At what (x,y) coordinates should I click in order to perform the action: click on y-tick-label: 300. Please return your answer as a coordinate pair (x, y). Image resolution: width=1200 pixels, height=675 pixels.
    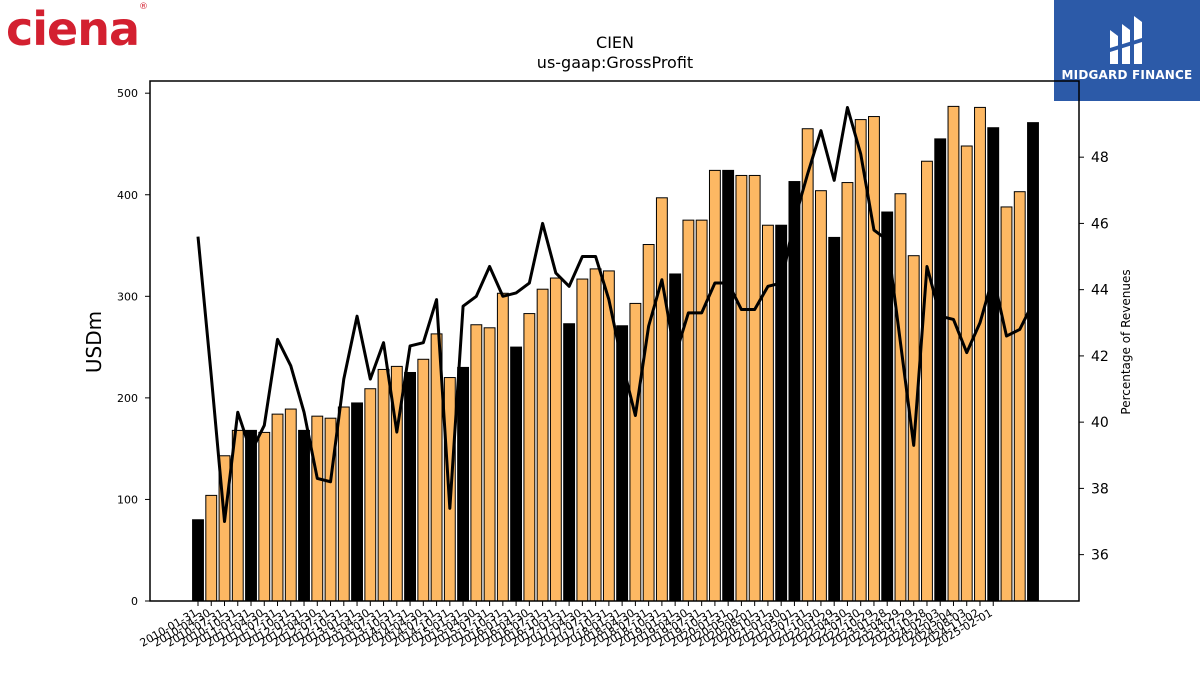
    Looking at the image, I should click on (127, 296).